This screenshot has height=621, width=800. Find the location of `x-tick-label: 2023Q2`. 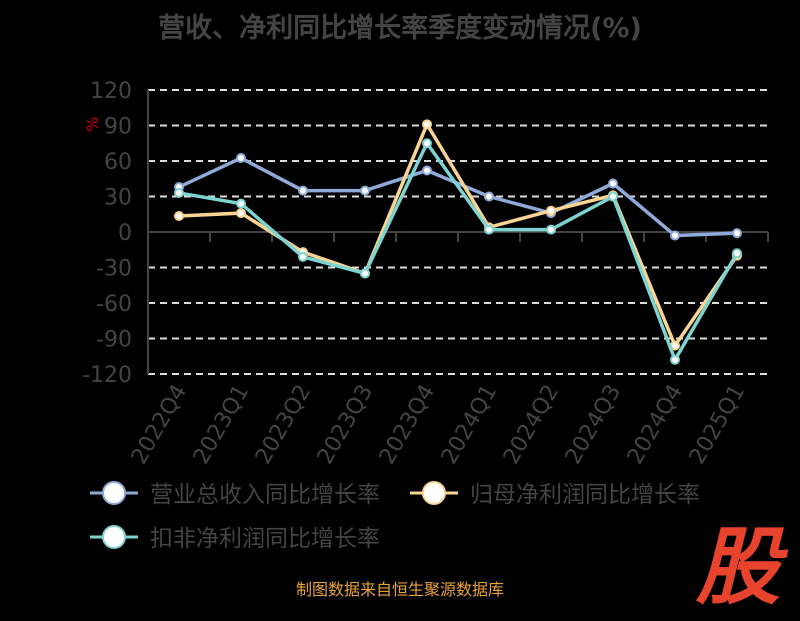

x-tick-label: 2023Q2 is located at coordinates (283, 425).